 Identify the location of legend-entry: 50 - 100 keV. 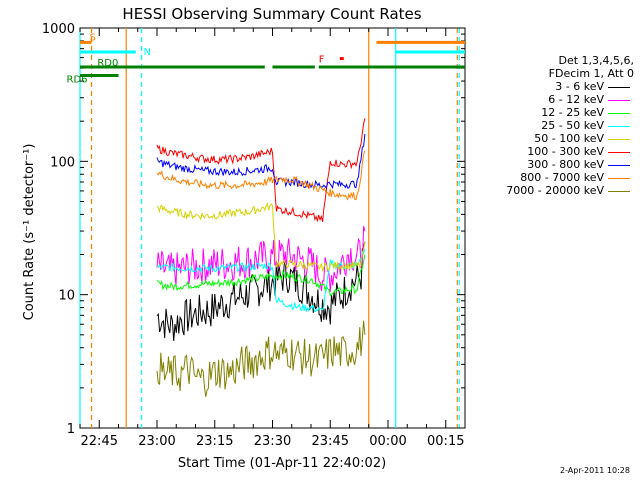
(552, 138).